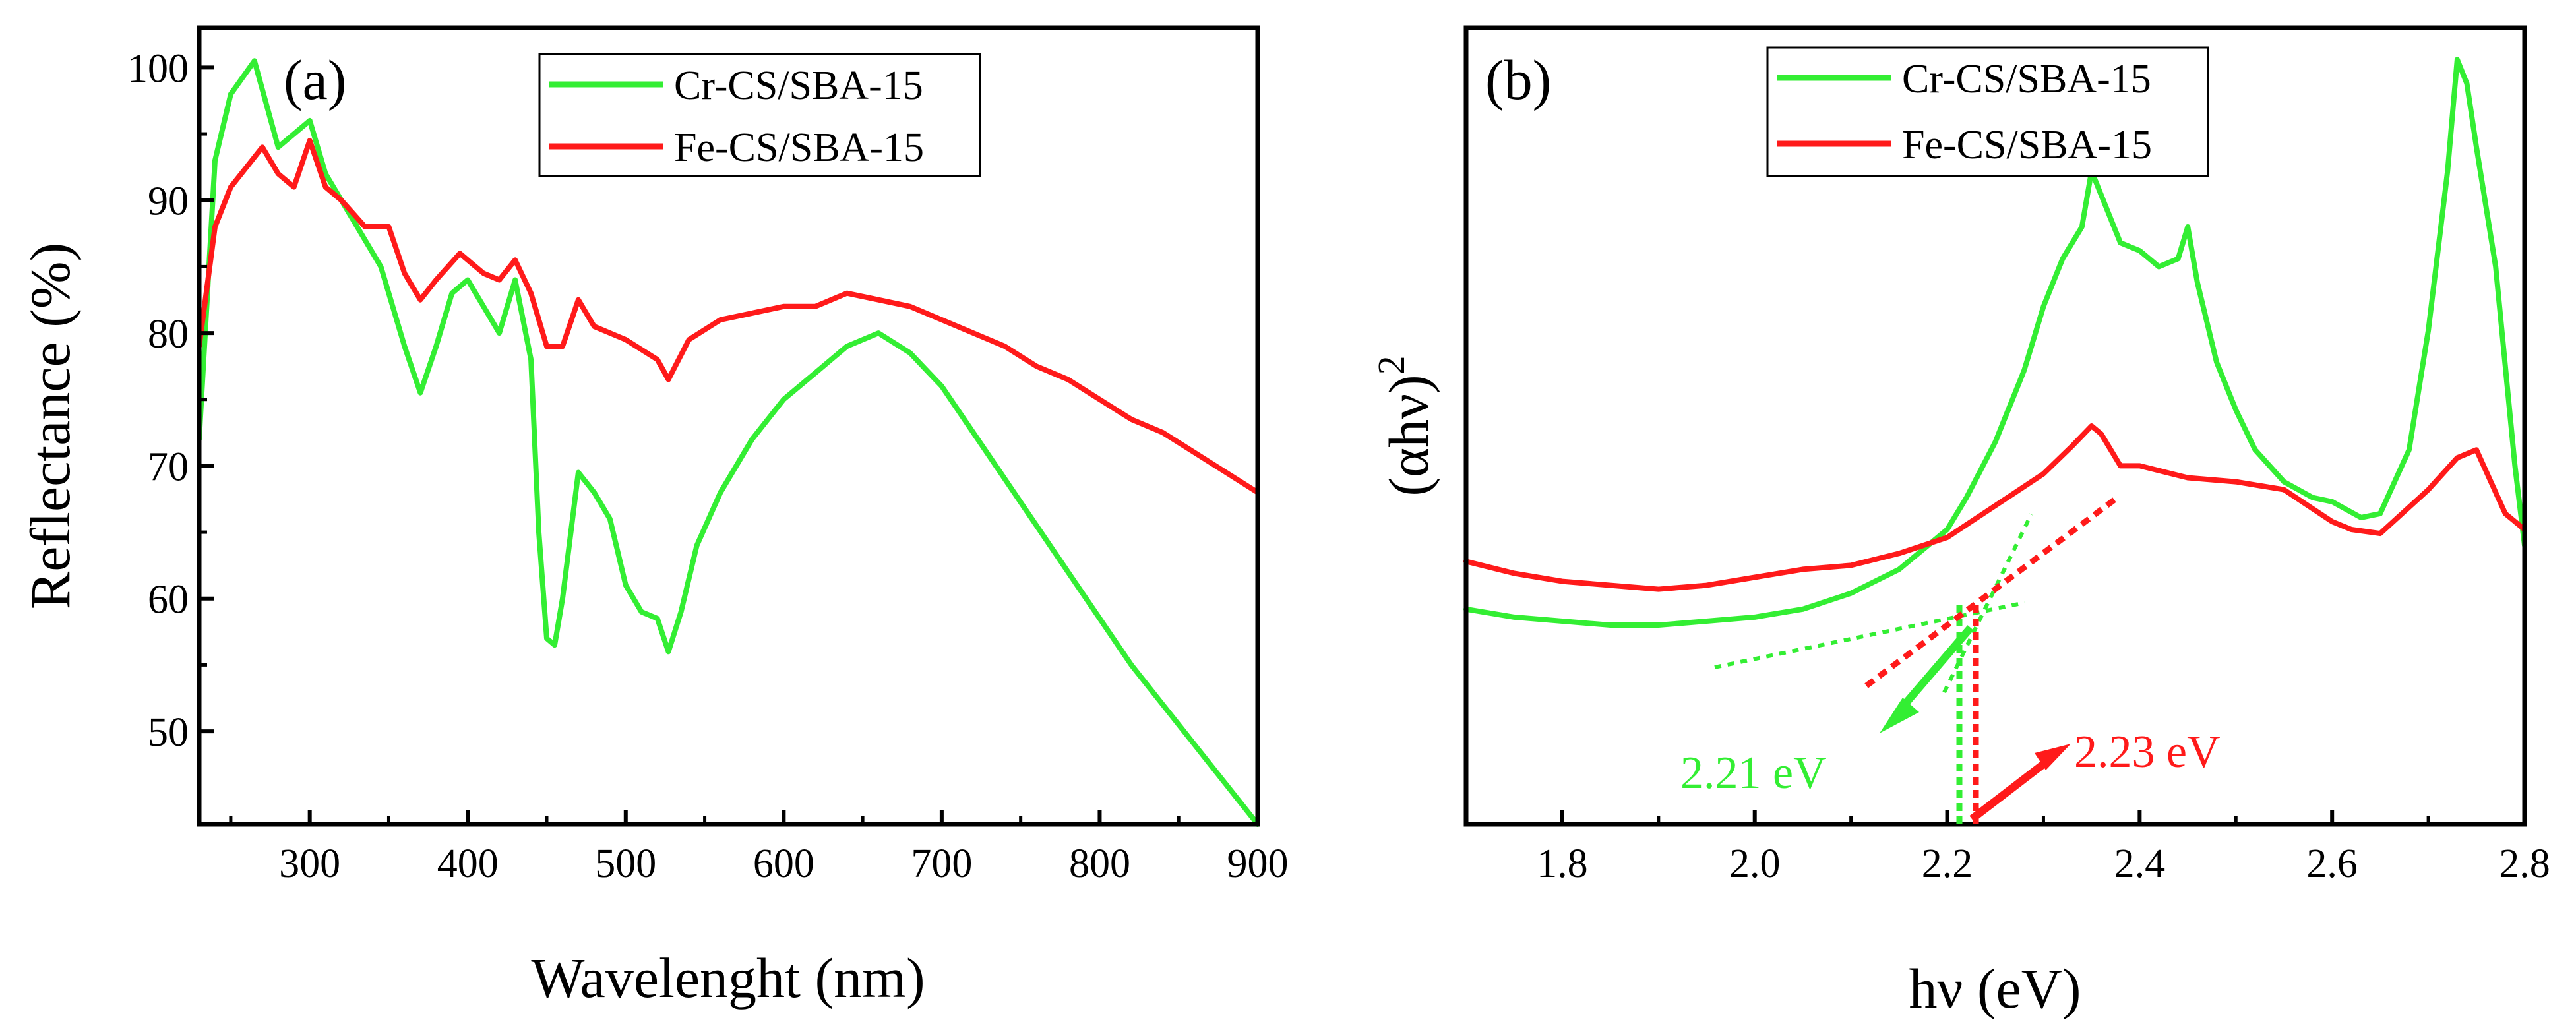 The image size is (2576, 1028). Describe the element at coordinates (1947, 863) in the screenshot. I see `chart-b-x-tick-label: 2.2` at that location.